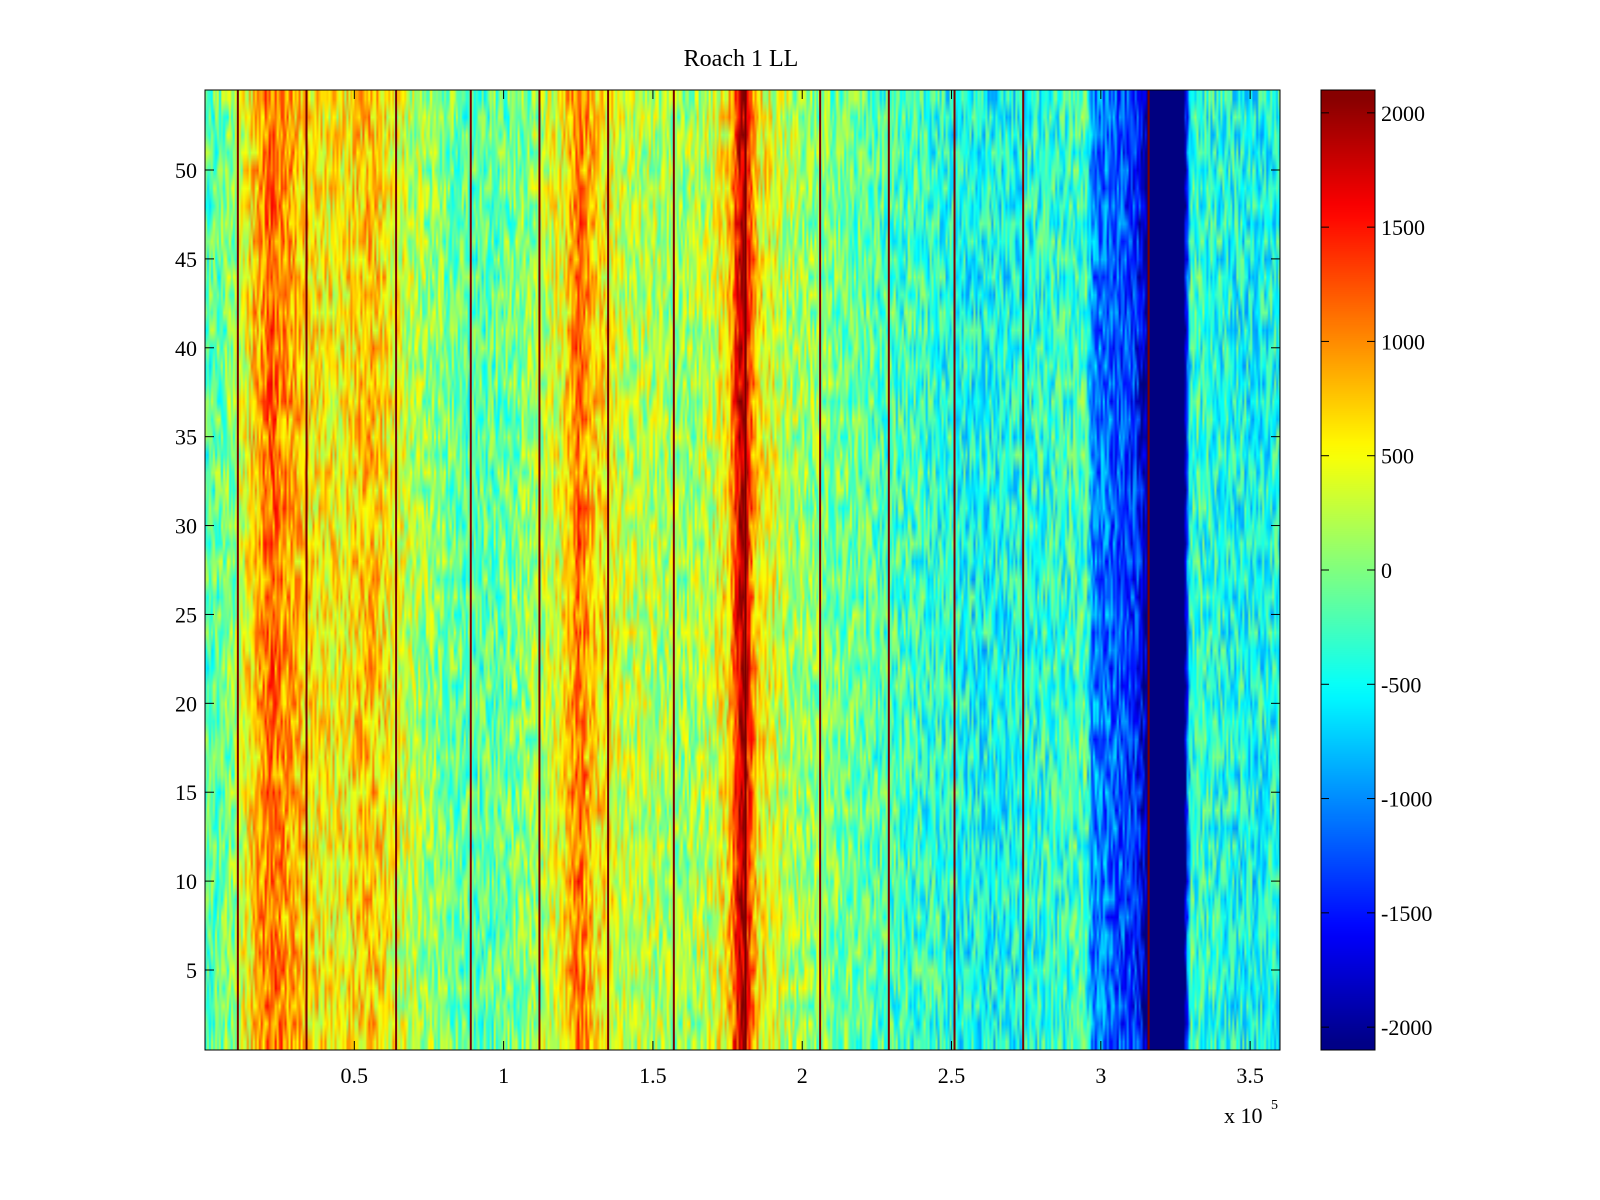 This screenshot has width=1600, height=1200. Describe the element at coordinates (186, 792) in the screenshot. I see `y-tick-label-2: 15` at that location.